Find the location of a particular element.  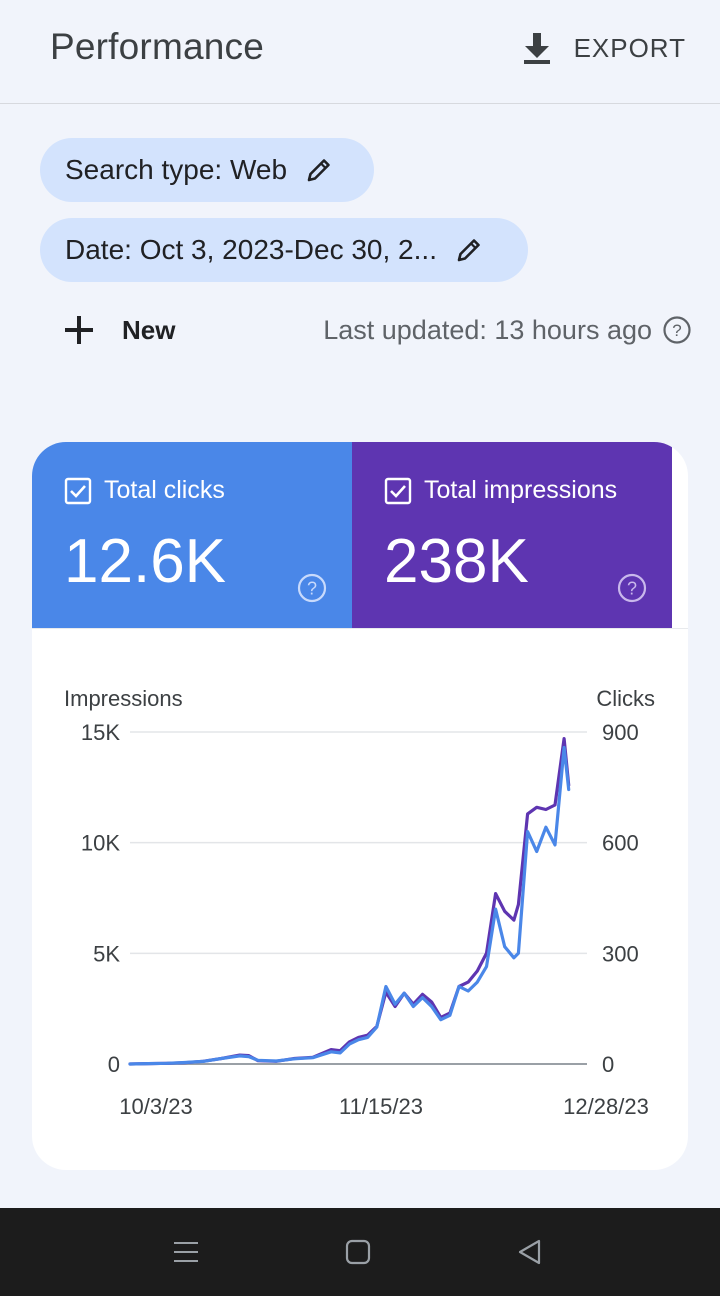

last-updated-status: Last updated: 13 hours ago ? is located at coordinates (507, 330).